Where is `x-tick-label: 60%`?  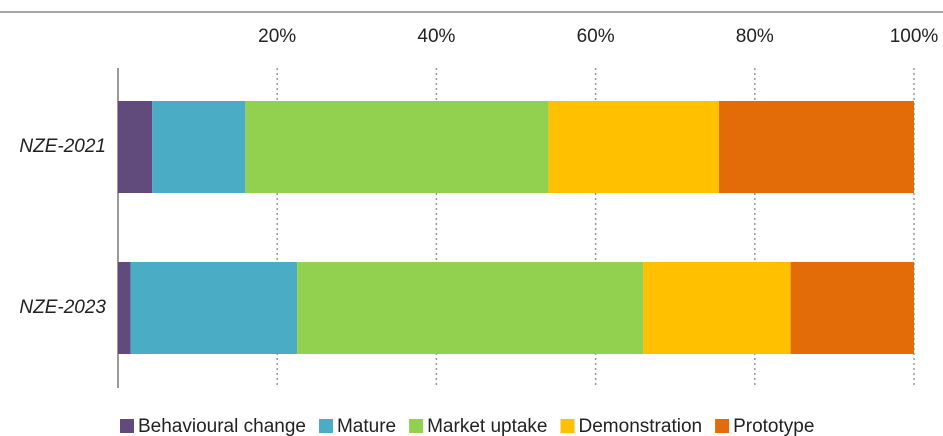 x-tick-label: 60% is located at coordinates (596, 36).